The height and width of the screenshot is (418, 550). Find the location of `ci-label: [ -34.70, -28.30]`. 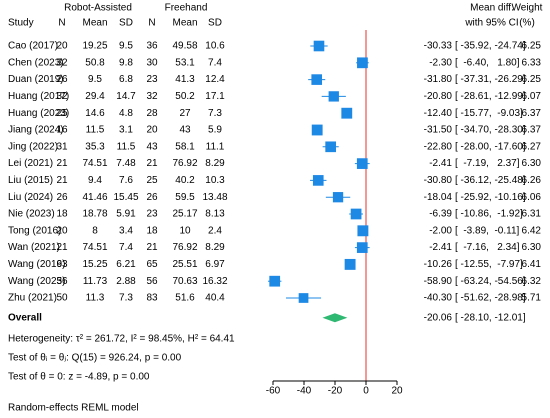

ci-label: [ -34.70, -28.30] is located at coordinates (490, 130).